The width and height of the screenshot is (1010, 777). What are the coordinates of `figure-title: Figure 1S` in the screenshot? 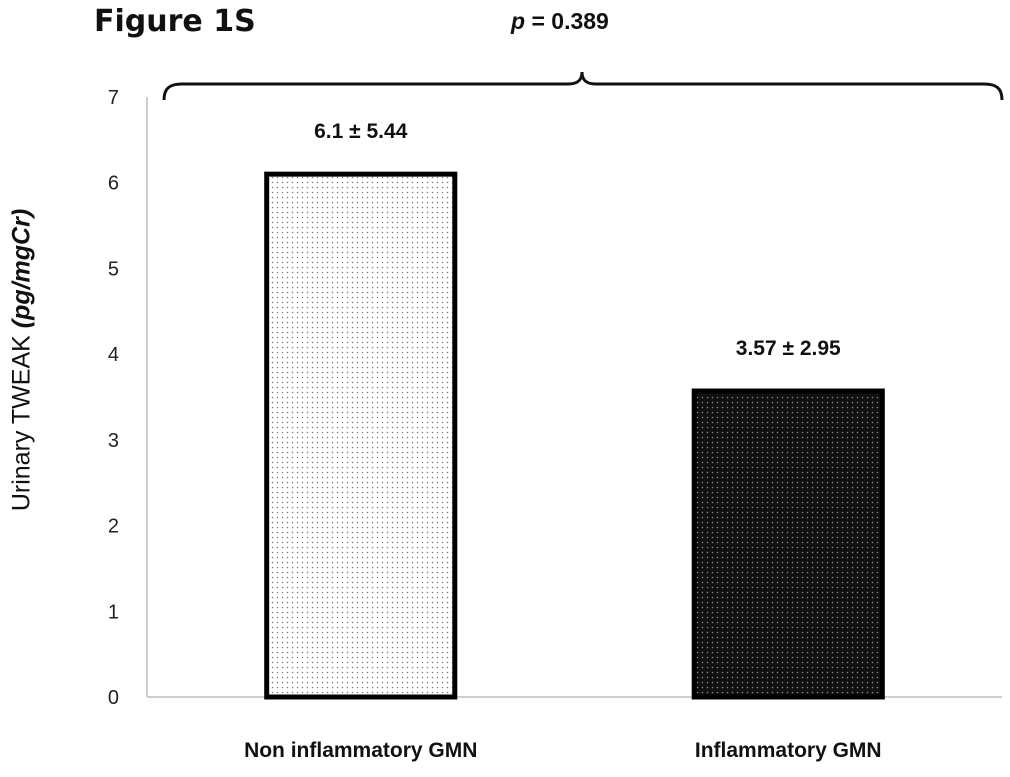 It's located at (175, 21).